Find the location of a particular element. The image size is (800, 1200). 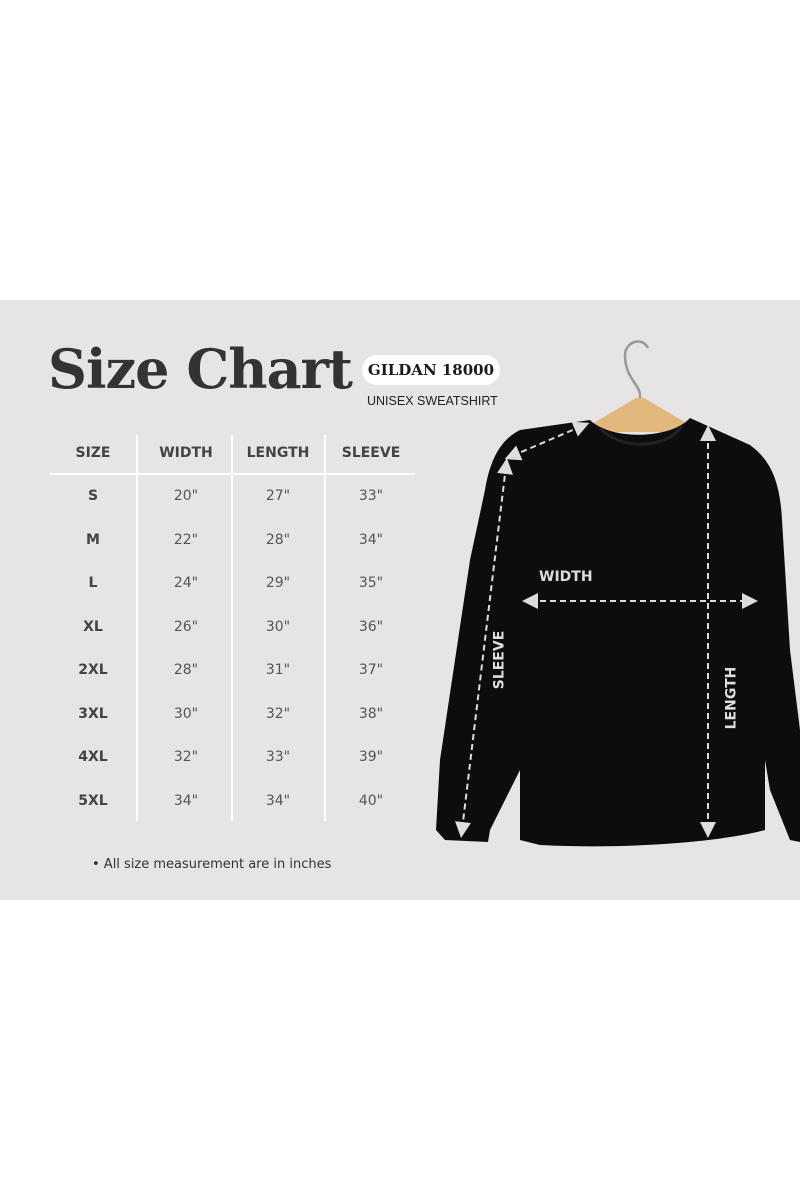

measurement-cell: 39" is located at coordinates (371, 757).